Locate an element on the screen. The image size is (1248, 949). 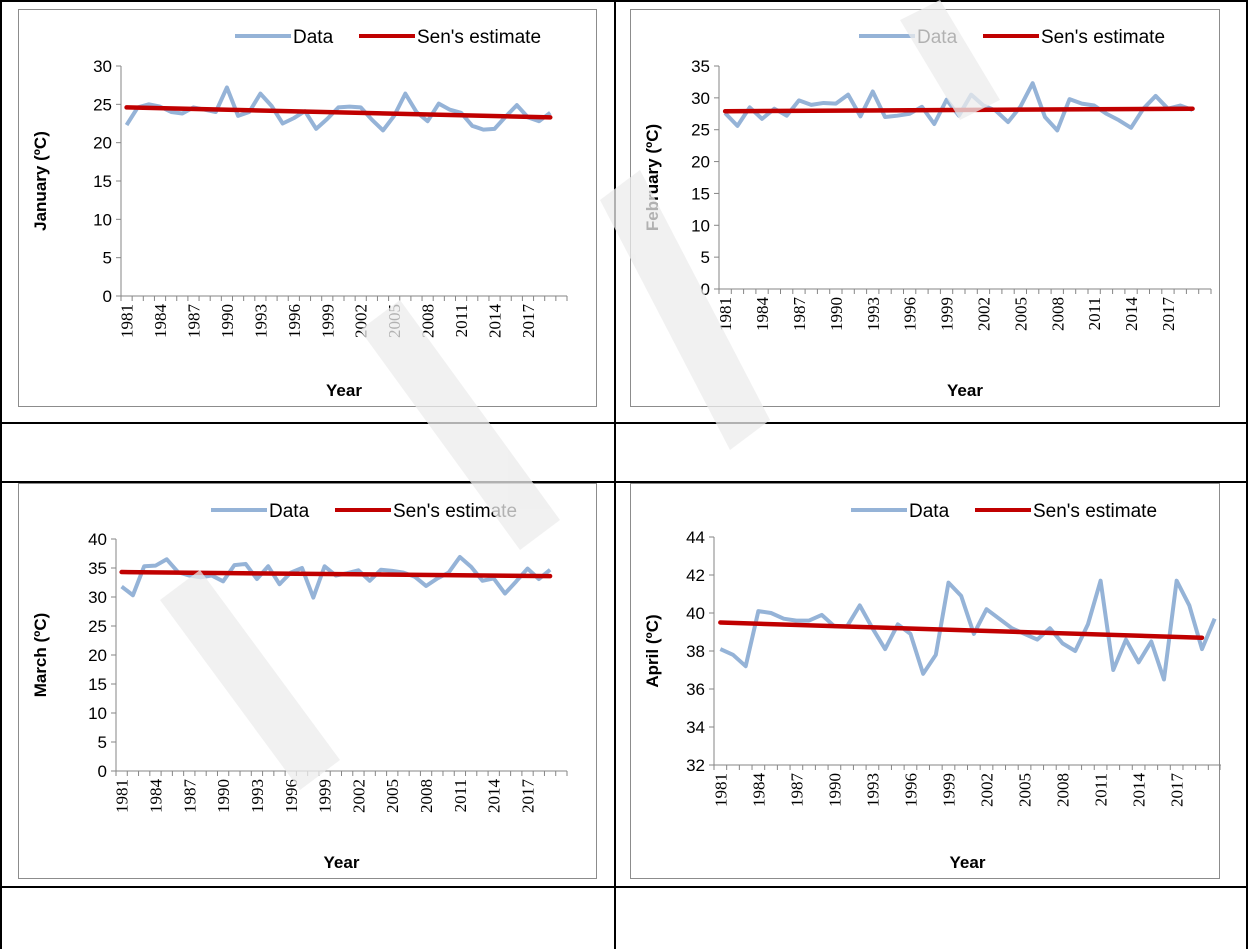
january-xtick-label-1981: 1981 is located at coordinates (127, 321).